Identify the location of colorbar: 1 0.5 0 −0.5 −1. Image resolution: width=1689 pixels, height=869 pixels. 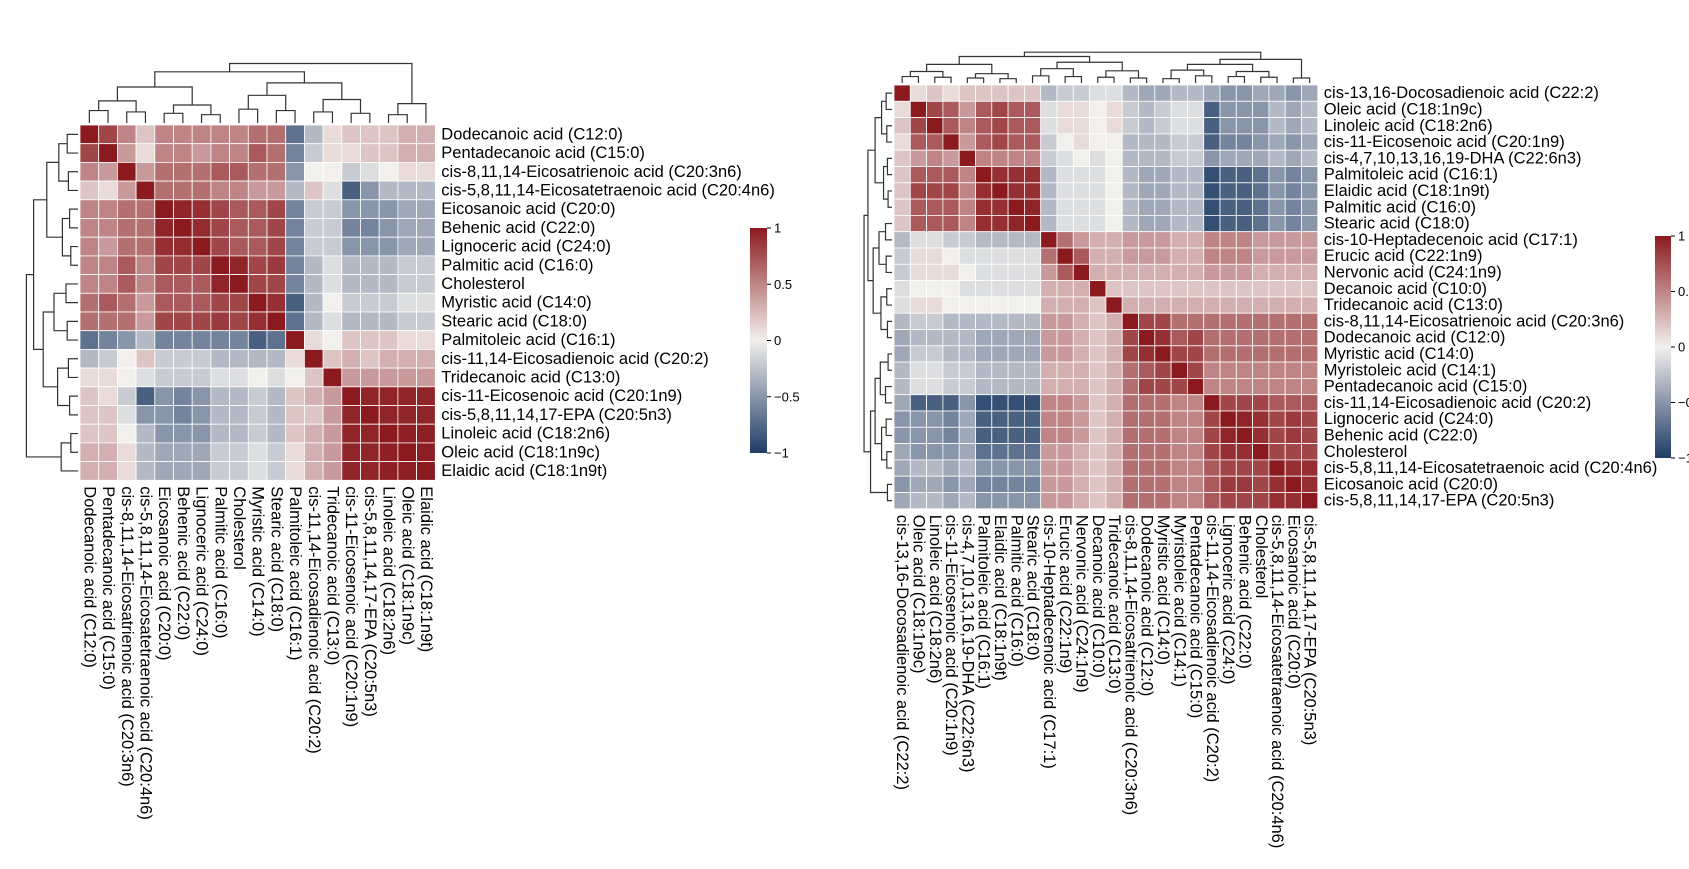
(775, 341).